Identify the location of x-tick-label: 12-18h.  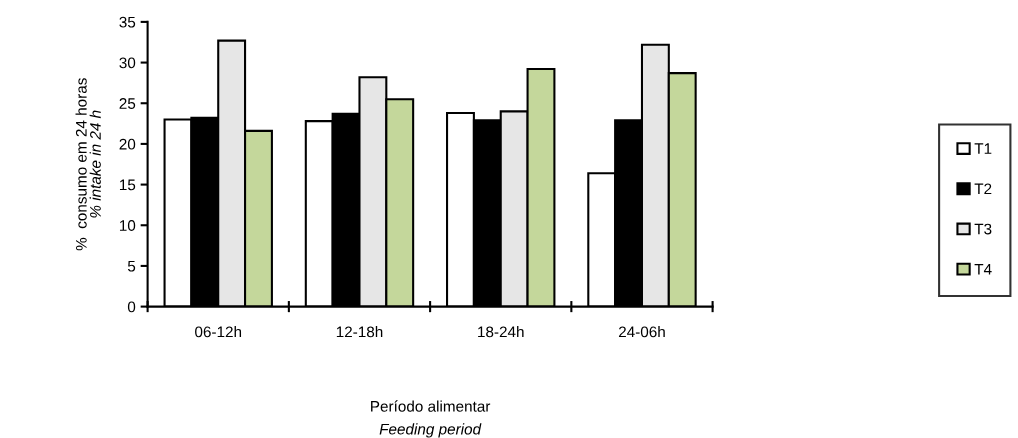
(359, 332).